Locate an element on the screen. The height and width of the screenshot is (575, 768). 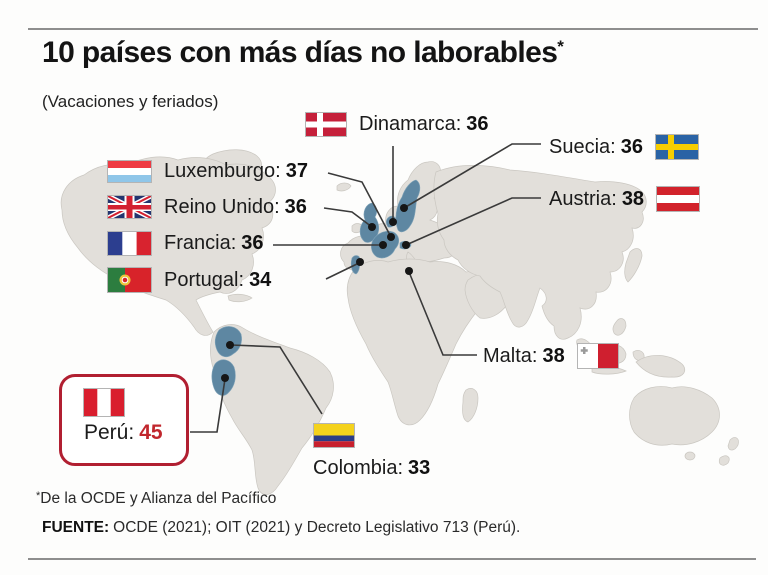
country-value: 37 is located at coordinates (296, 171).